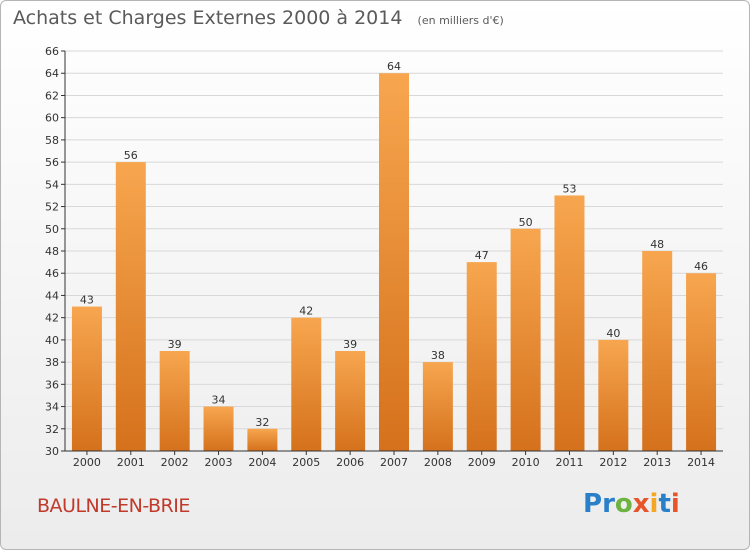  What do you see at coordinates (52, 207) in the screenshot?
I see `y-tick-label: 52` at bounding box center [52, 207].